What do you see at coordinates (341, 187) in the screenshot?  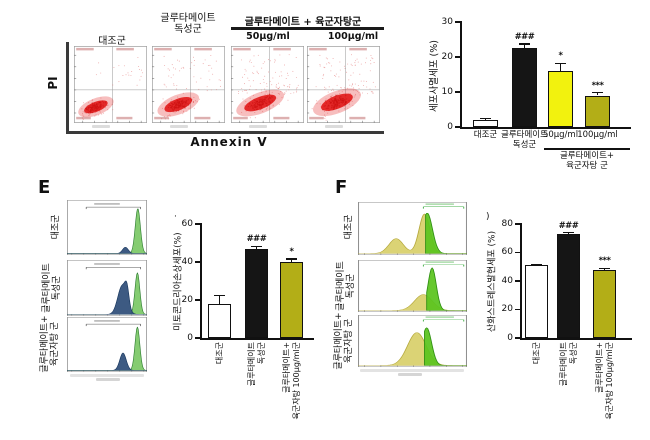 I see `panel-f-label: F` at bounding box center [341, 187].